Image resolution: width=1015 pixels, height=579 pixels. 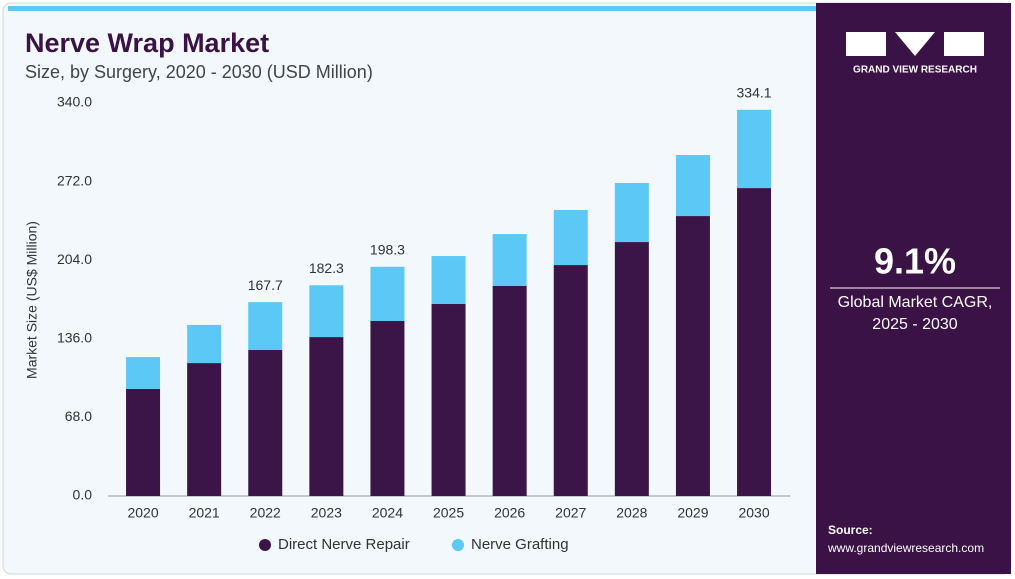 I want to click on x-tick-label: 2030, so click(x=753, y=513).